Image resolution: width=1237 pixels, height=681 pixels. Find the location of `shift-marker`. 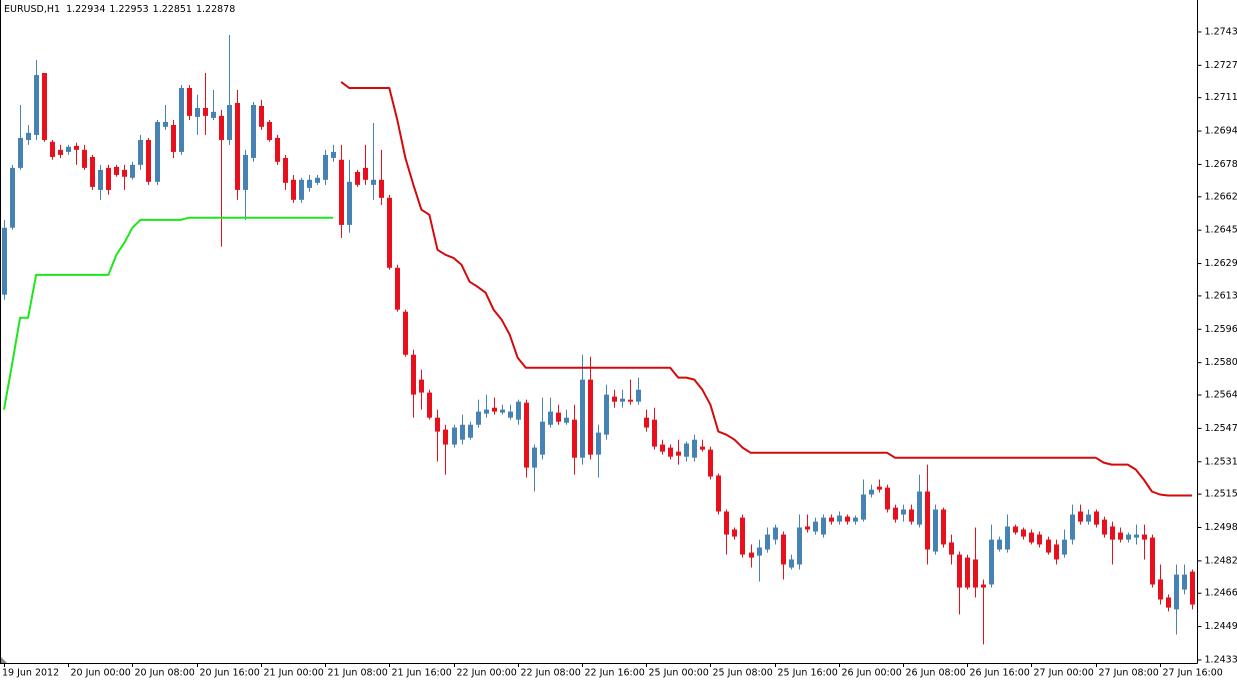

shift-marker is located at coordinates (4, 660).